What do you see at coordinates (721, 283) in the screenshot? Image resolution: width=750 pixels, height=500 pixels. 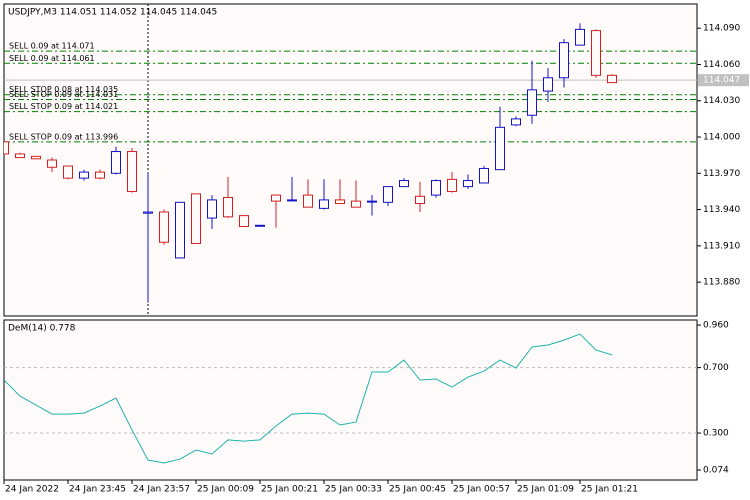 I see `y-tick-label: 113.880` at bounding box center [721, 283].